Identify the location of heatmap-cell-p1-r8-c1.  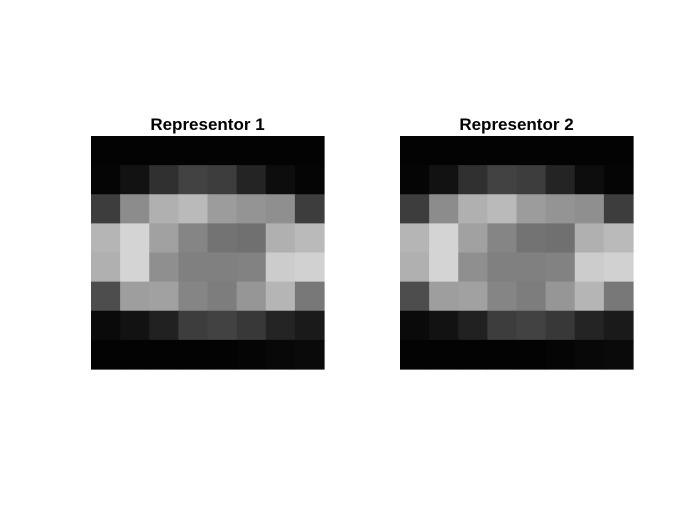
(106, 354).